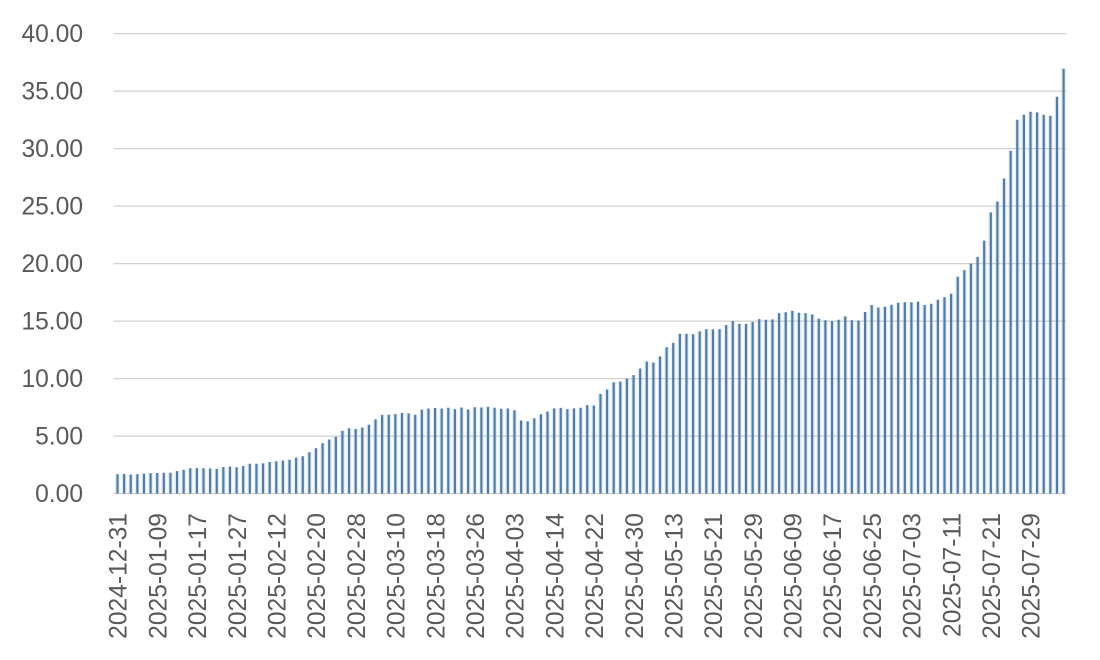  What do you see at coordinates (754, 576) in the screenshot?
I see `svg-text: 2025-05-29` at bounding box center [754, 576].